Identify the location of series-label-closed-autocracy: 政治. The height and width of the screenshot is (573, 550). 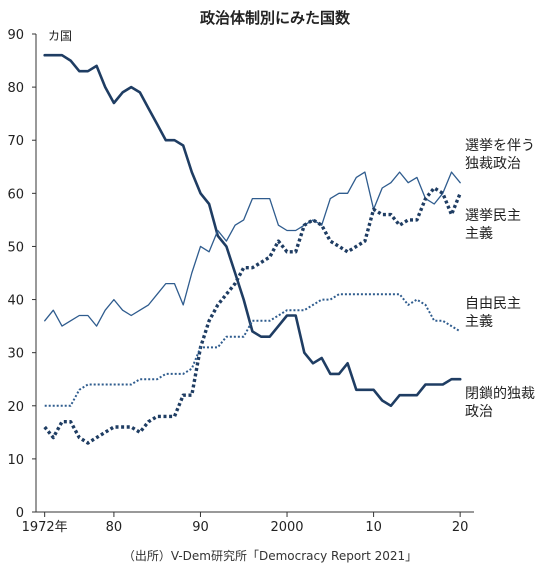
(479, 412).